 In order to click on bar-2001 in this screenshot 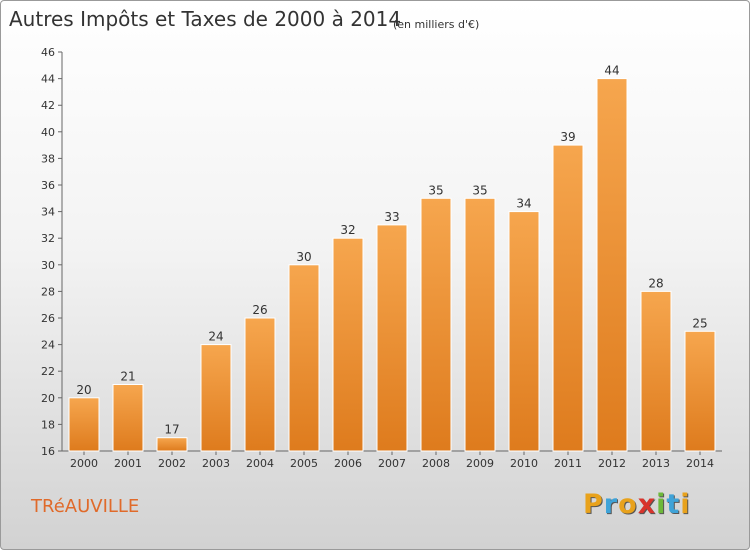, I will do `click(128, 418)`.